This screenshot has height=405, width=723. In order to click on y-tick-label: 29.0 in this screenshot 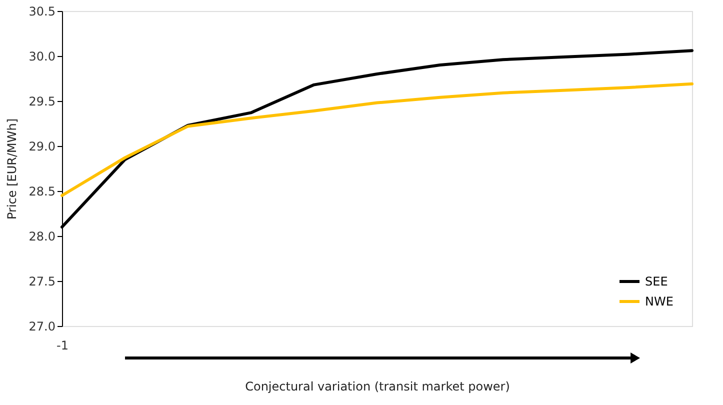, I will do `click(42, 147)`.